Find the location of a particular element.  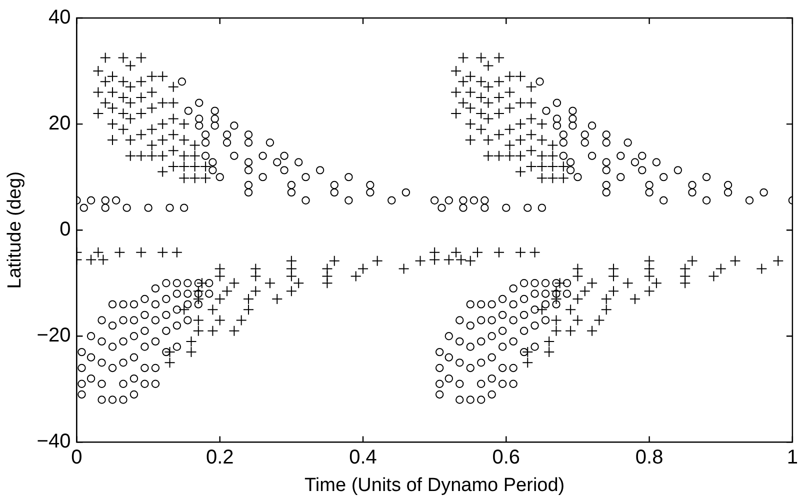

y-axis-title: Latitude (deg) is located at coordinates (15, 230).